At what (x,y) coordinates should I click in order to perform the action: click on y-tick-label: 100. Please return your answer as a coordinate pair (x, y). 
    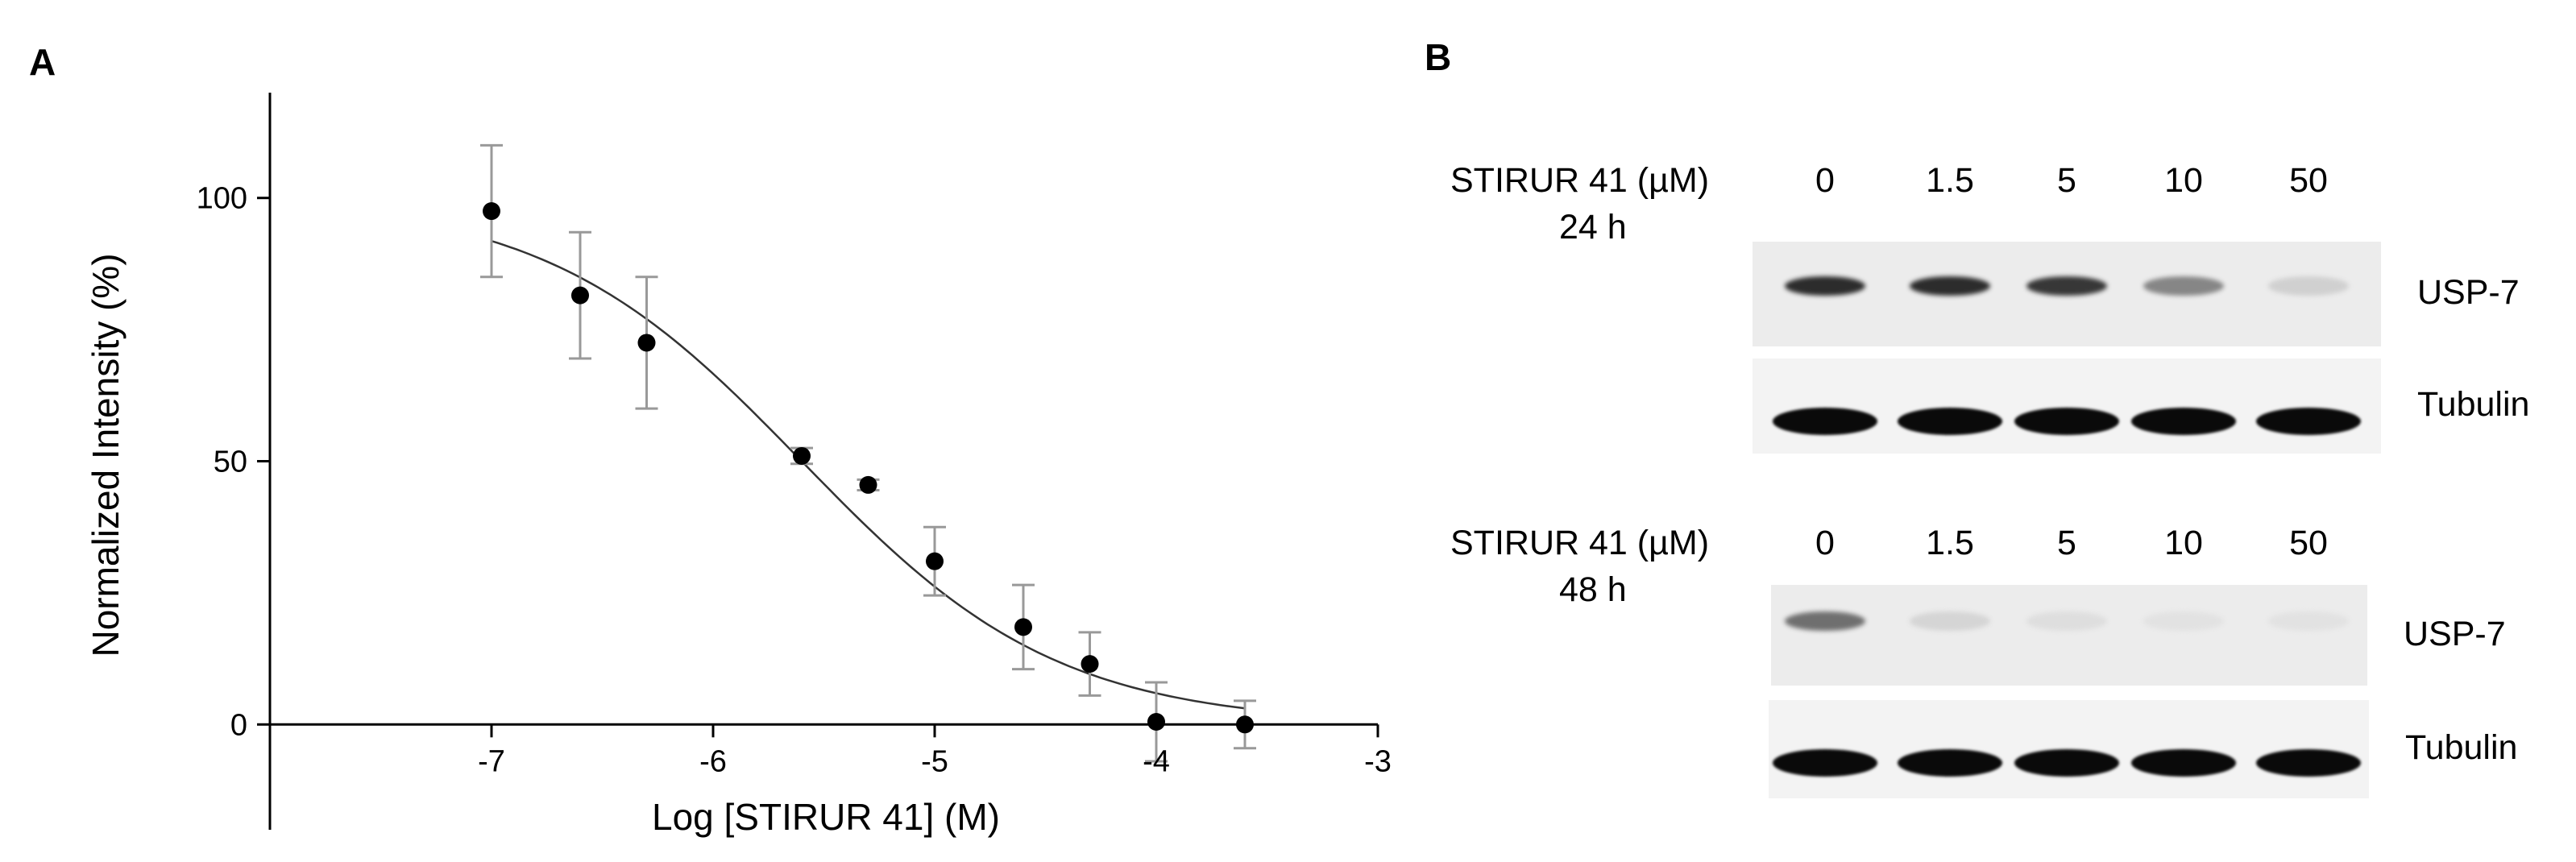
    Looking at the image, I should click on (222, 199).